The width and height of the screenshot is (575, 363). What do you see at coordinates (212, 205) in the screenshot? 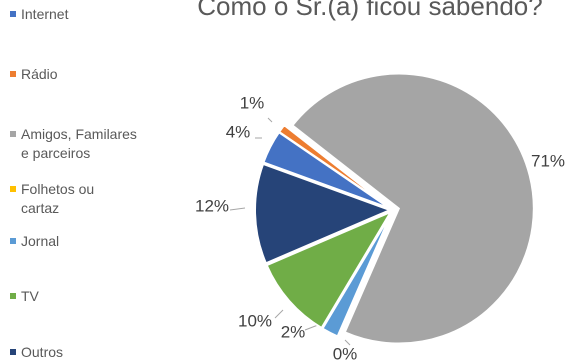
I see `data-label: 12%` at bounding box center [212, 205].